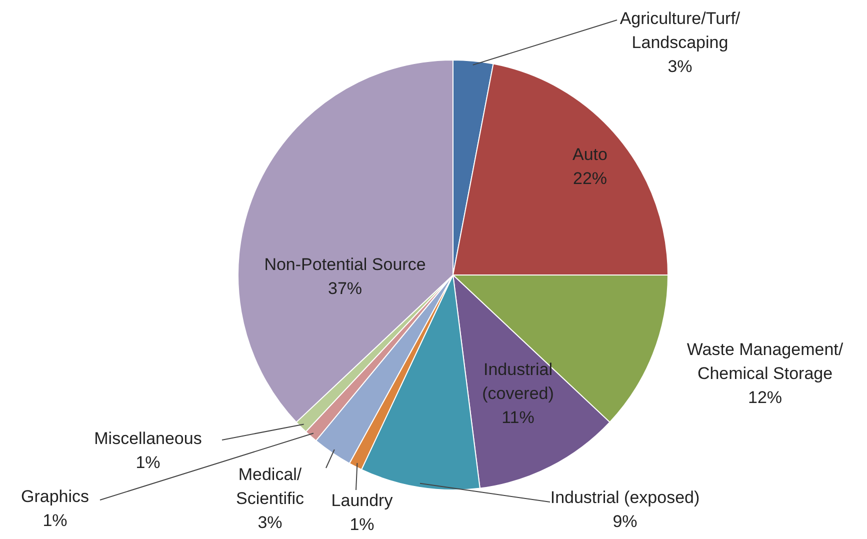 The image size is (867, 539). I want to click on slice-label: Non-Potential Source, so click(345, 264).